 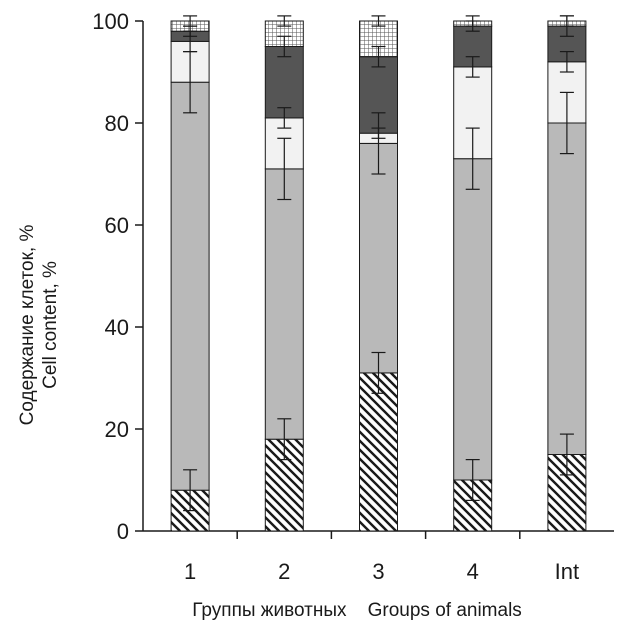 What do you see at coordinates (110, 21) in the screenshot?
I see `y-tick-label: 100` at bounding box center [110, 21].